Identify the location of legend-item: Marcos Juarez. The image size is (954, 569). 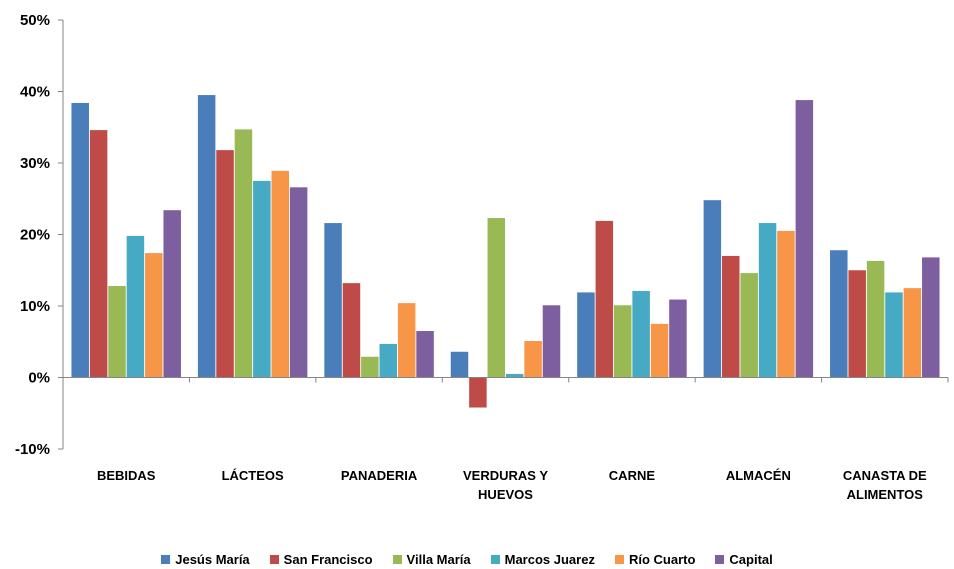
(542, 559).